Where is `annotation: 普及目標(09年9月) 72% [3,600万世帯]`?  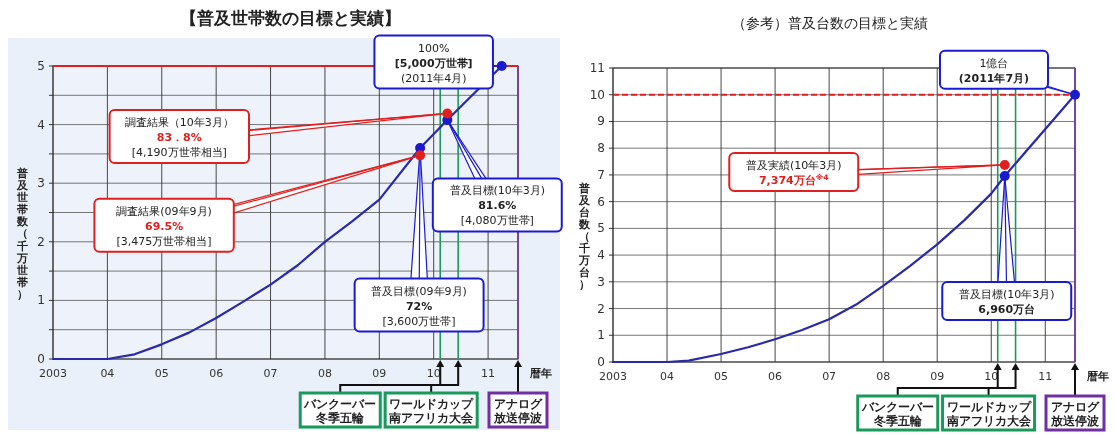 annotation: 普及目標(09年9月) 72% [3,600万世帯] is located at coordinates (419, 306).